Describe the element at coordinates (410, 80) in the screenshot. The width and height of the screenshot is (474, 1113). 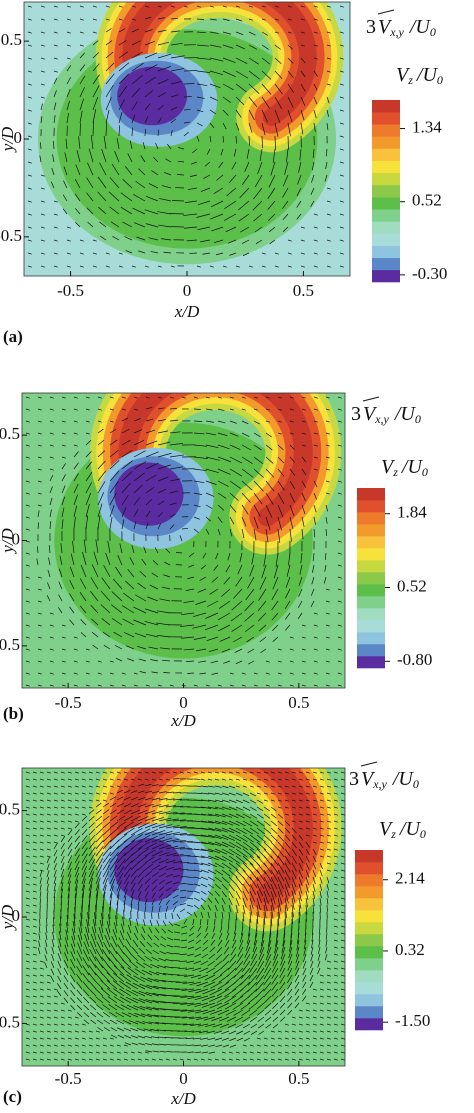
I see `subscript: z` at that location.